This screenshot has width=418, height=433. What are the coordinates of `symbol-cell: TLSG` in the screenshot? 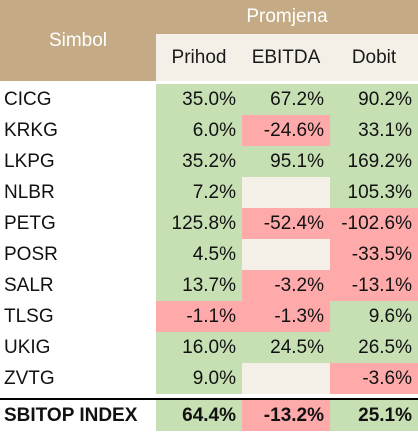 It's located at (78, 316).